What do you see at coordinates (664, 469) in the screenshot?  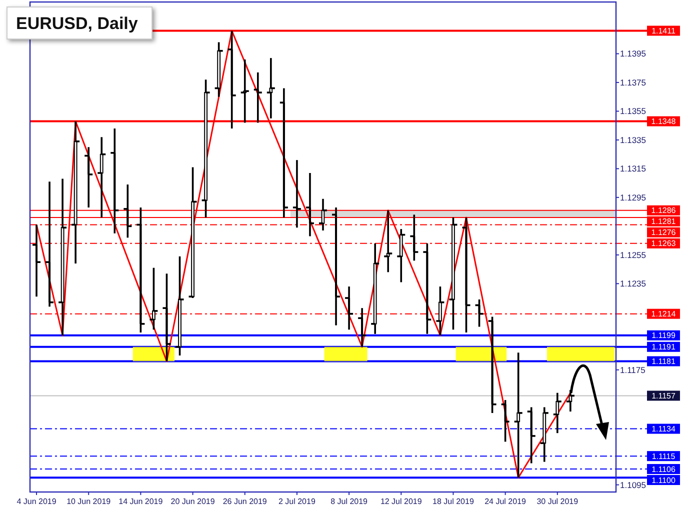 I see `ref-line-label: 1.1106` at bounding box center [664, 469].